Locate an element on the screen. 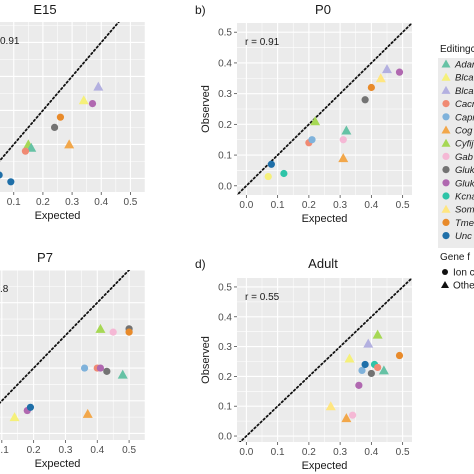 This screenshot has height=474, width=474. legend-label: Gab is located at coordinates (464, 157).